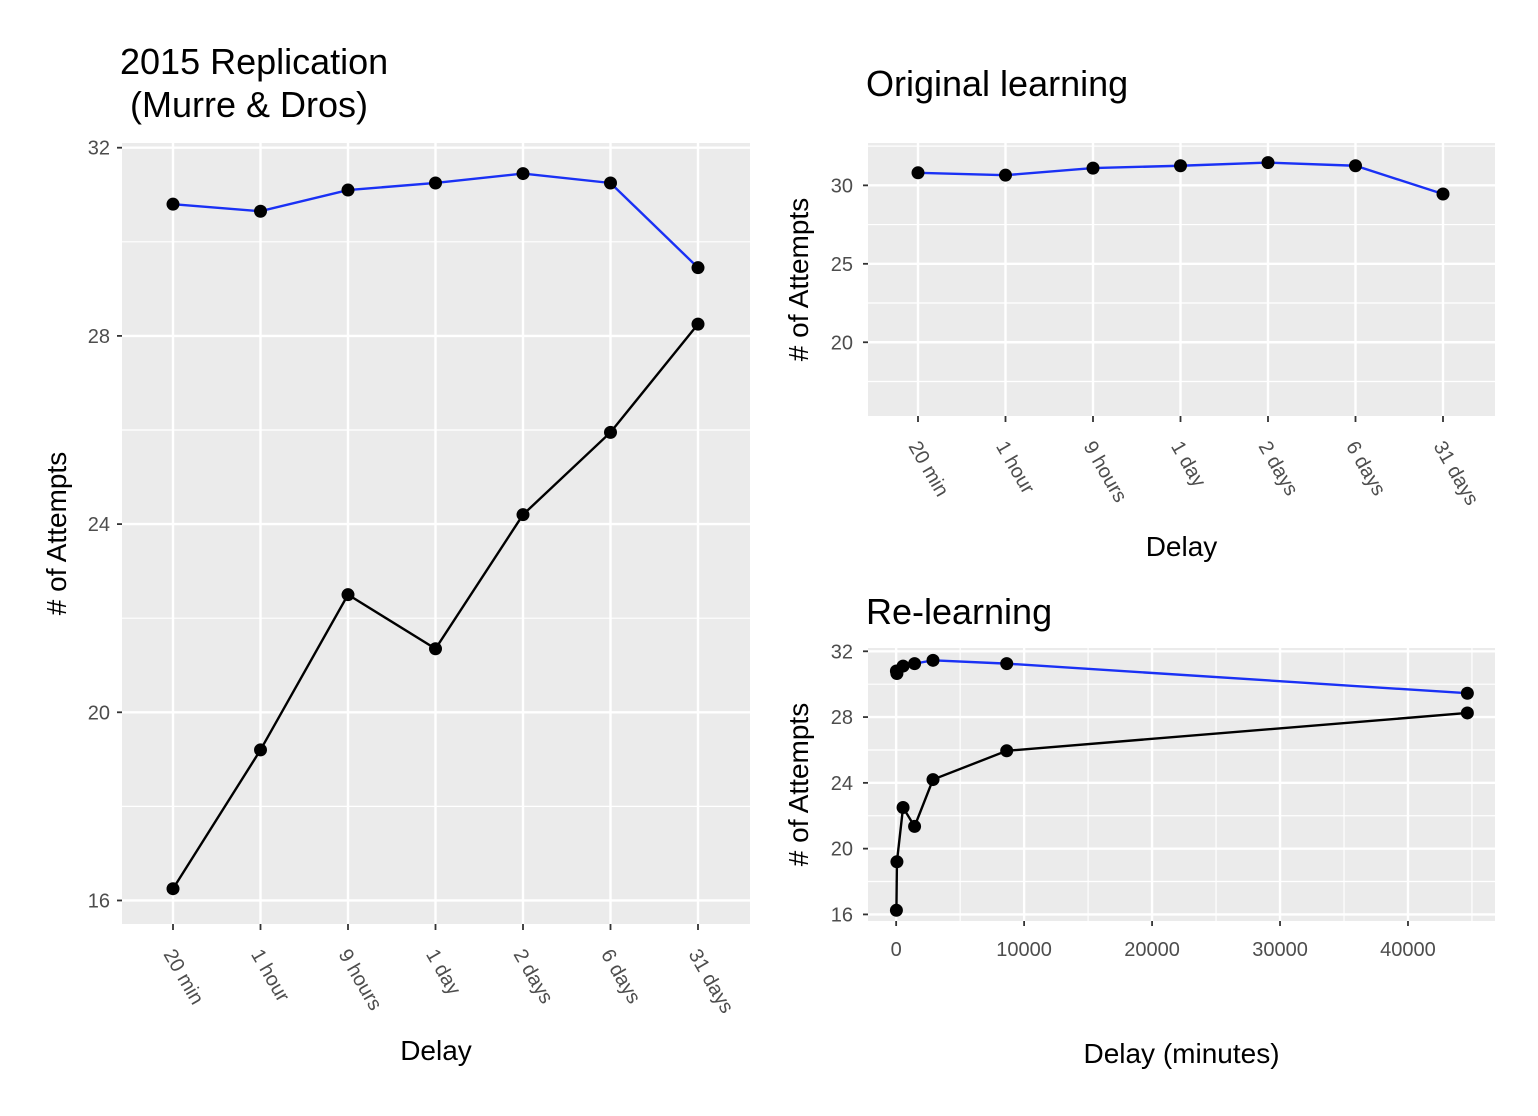  I want to click on x-tick-label: 0, so click(896, 950).